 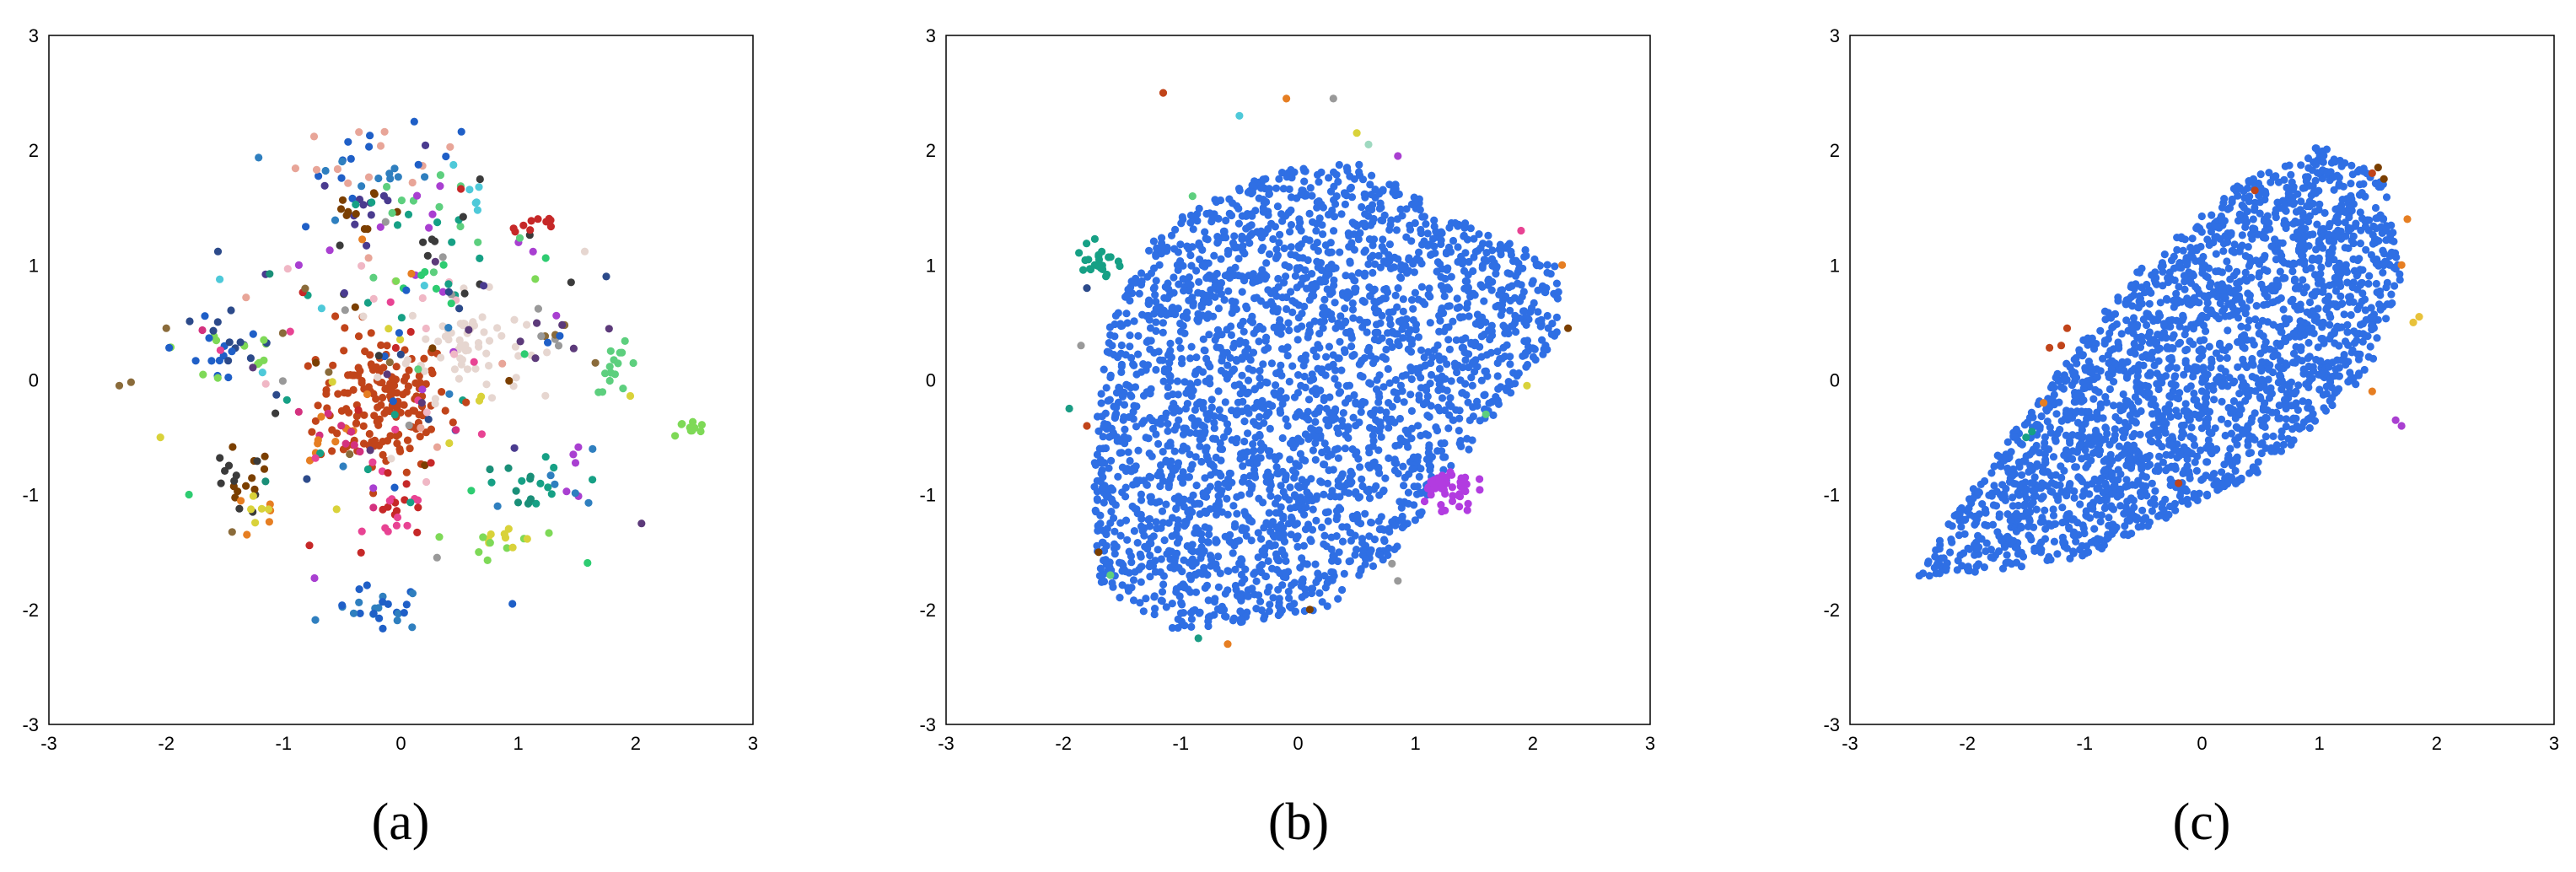 I want to click on x-tick-label: -2, so click(x=1063, y=743).